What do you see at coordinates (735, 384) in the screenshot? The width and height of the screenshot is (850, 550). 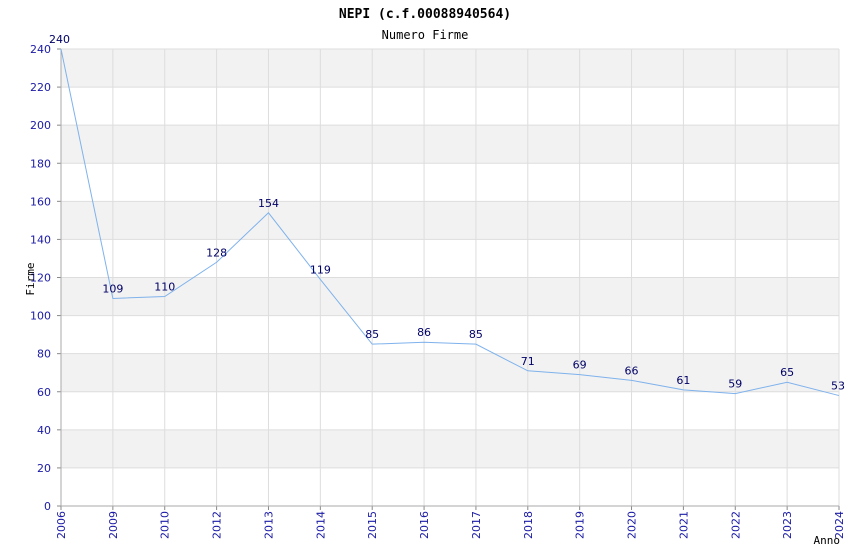 I see `data-label: 59` at bounding box center [735, 384].